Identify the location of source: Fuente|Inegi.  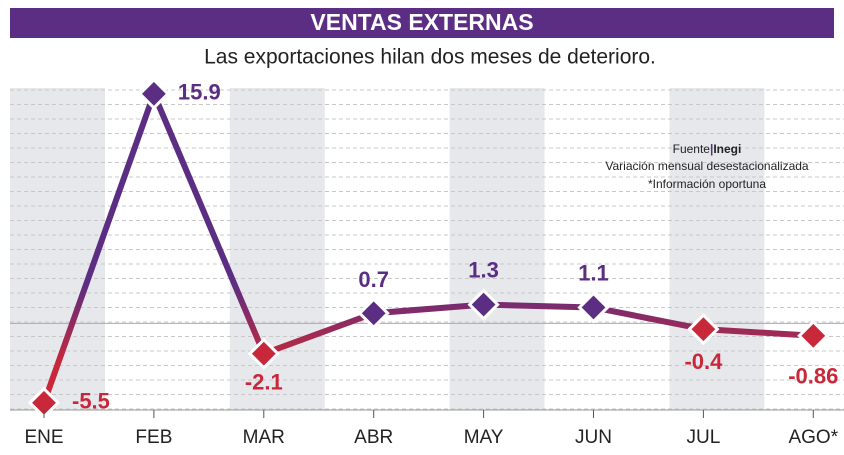
(707, 149).